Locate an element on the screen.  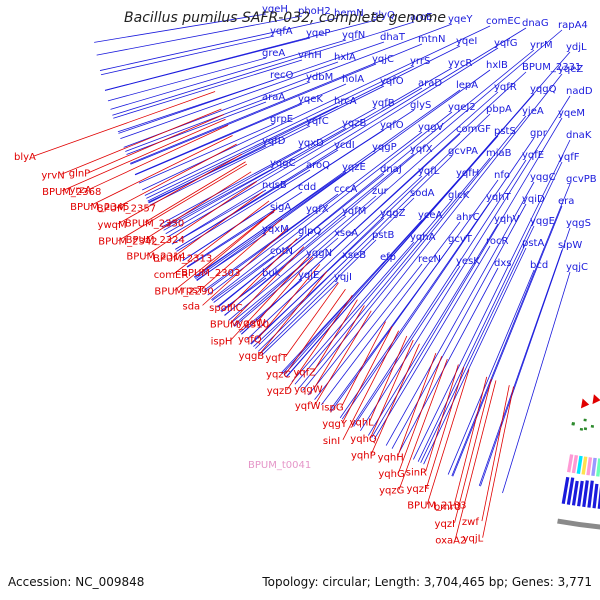
reverse-gene-label: BPUM_2368 is located at coordinates (71, 192).